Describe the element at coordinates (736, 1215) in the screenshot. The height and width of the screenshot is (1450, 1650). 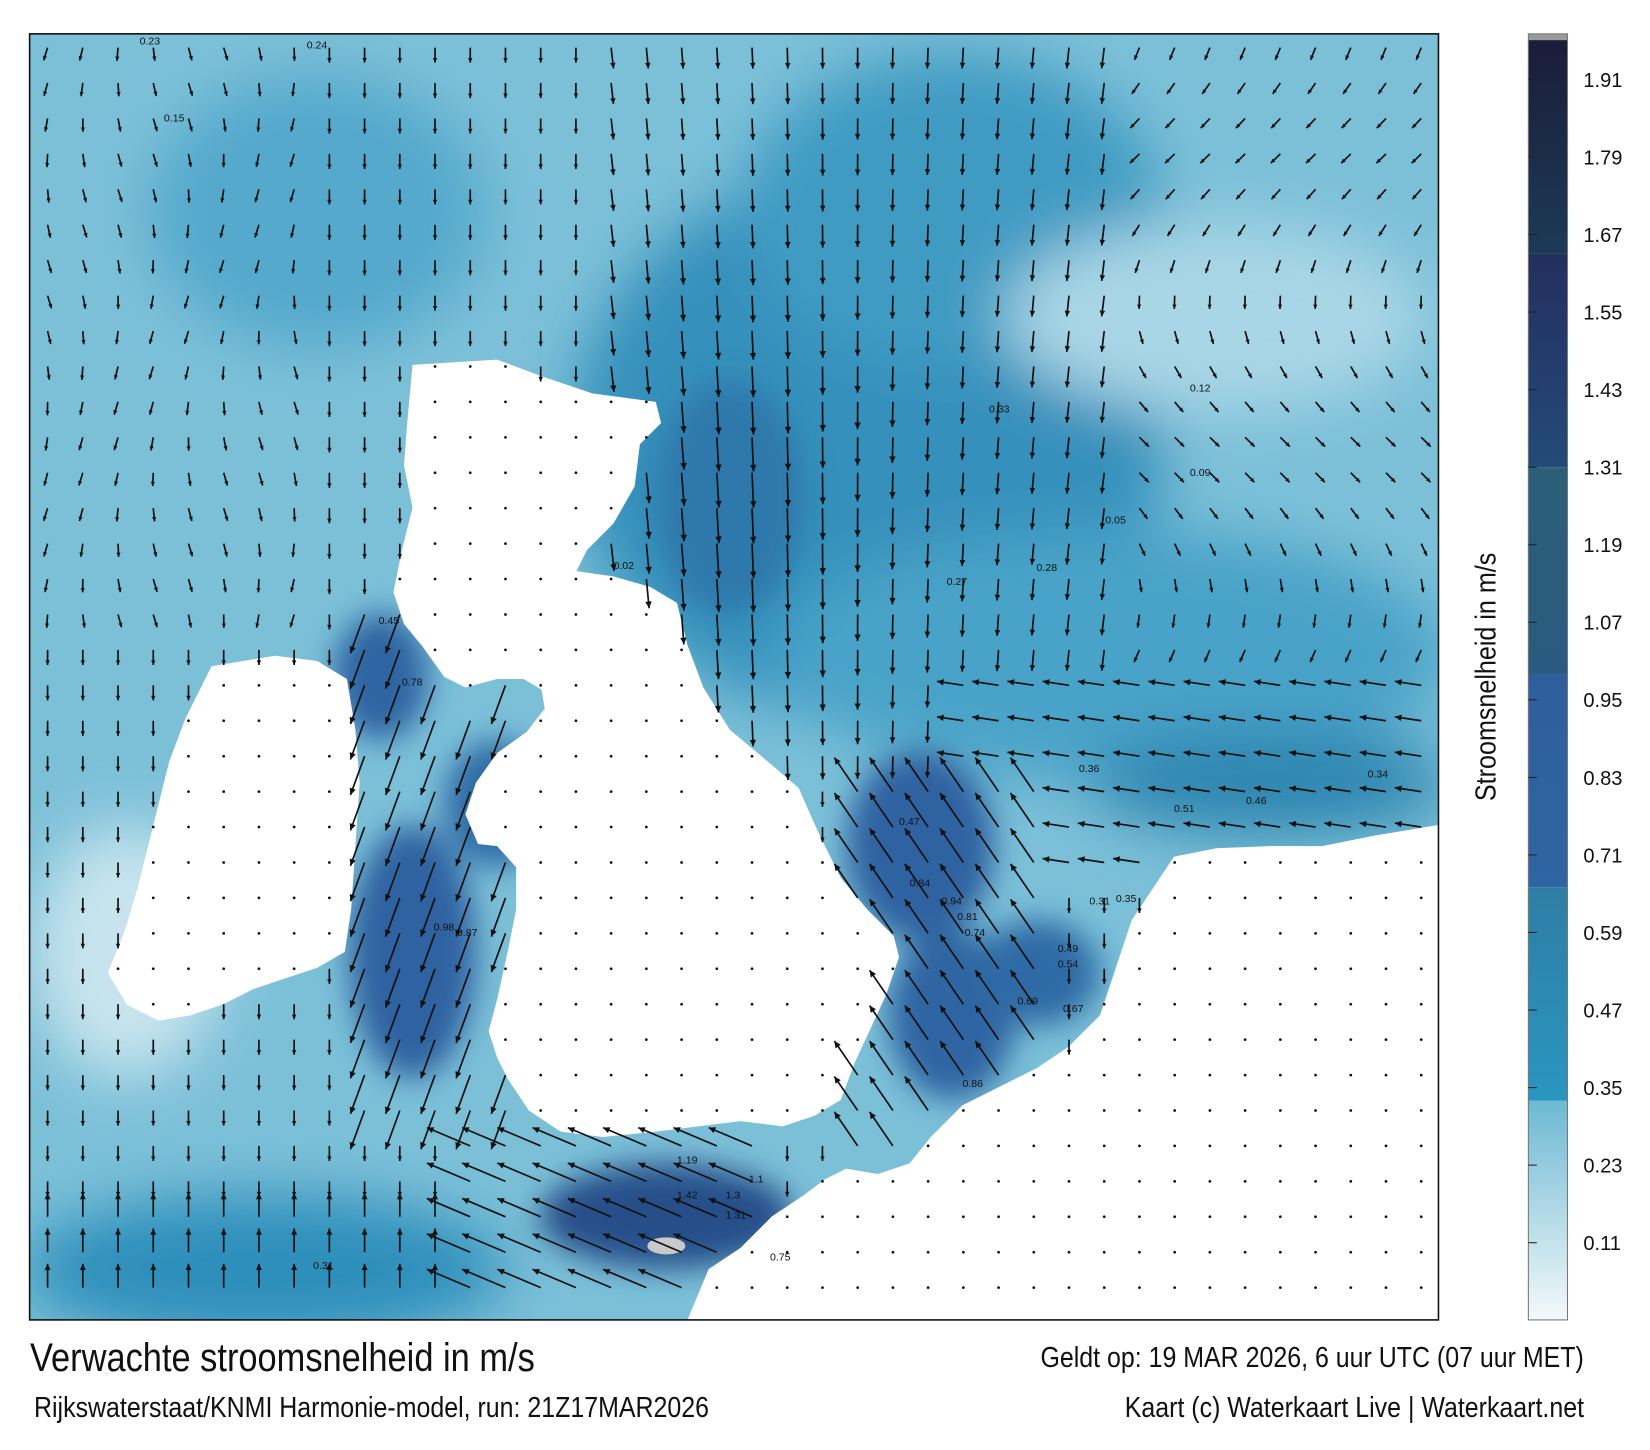
I see `current-value-label: 1.31` at that location.